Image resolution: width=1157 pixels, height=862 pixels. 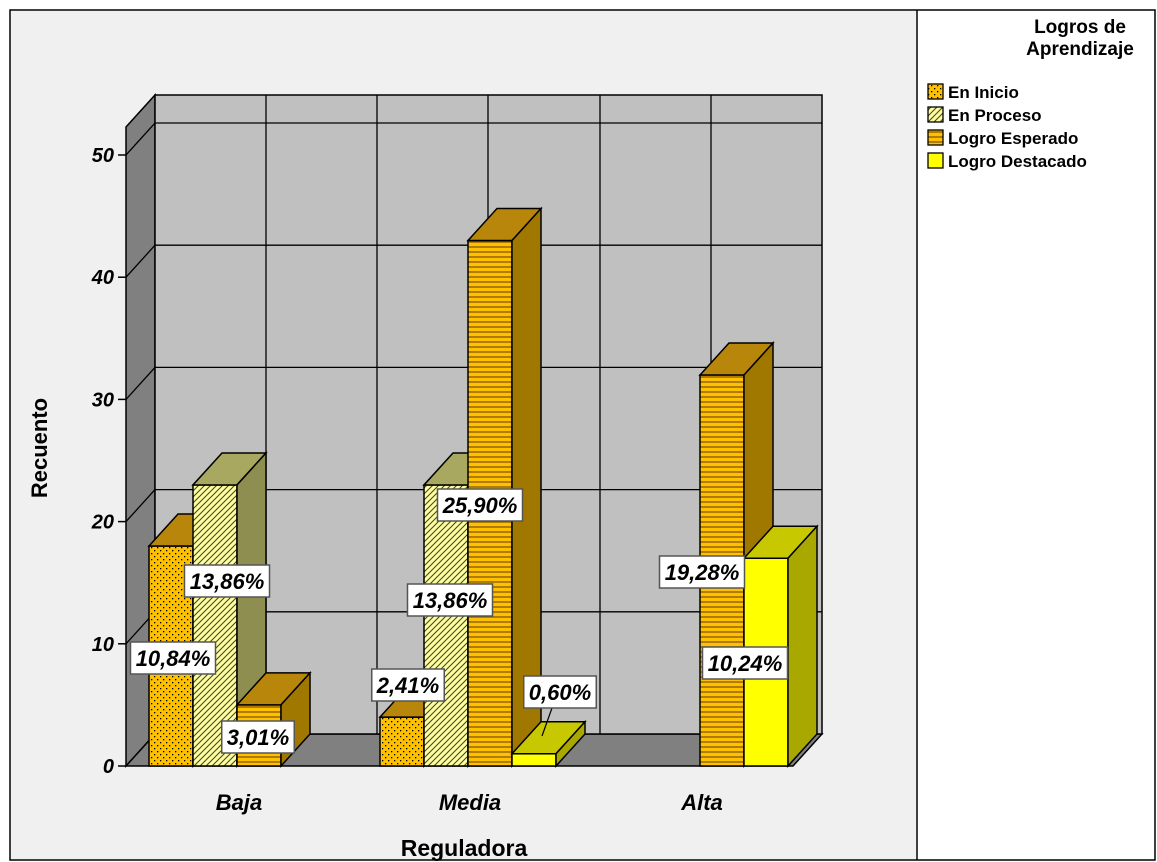 I want to click on x-axis: Baja Media Alta, so click(x=469, y=802).